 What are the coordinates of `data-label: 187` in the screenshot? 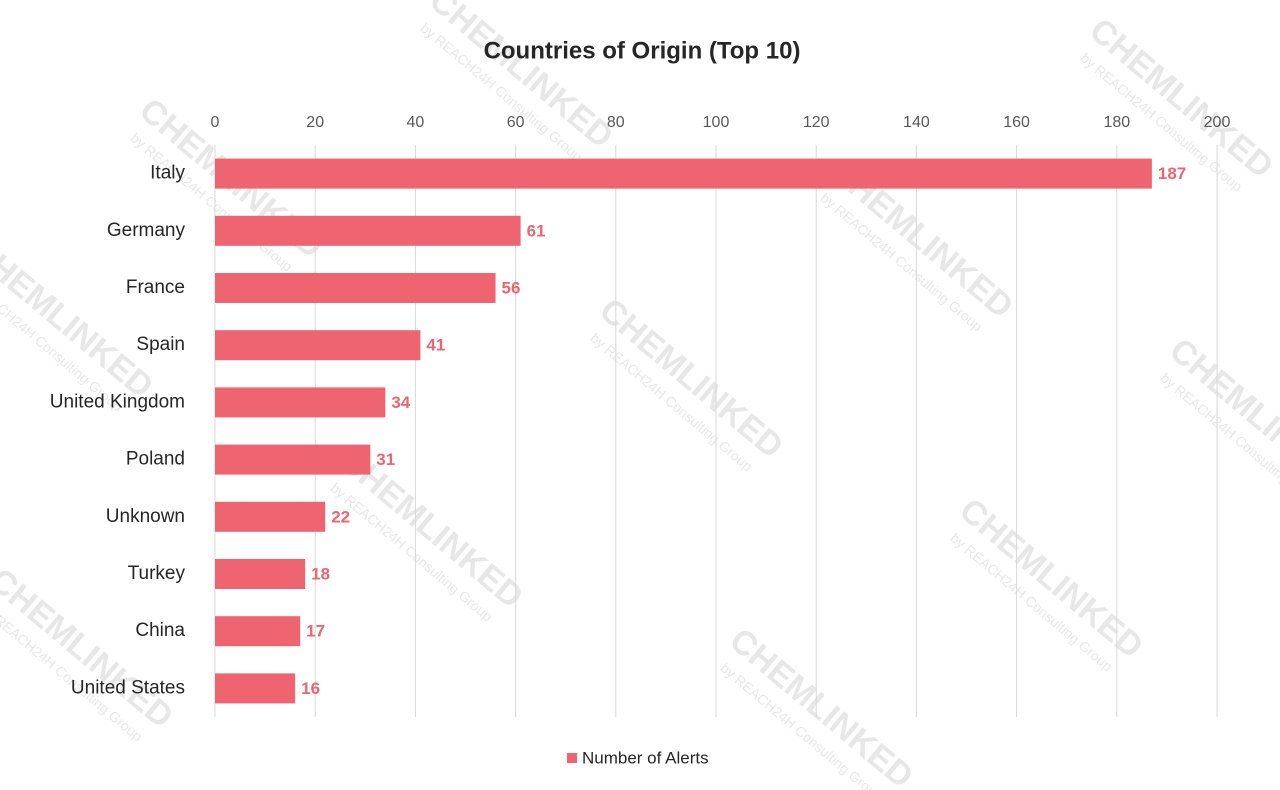 It's located at (1172, 173).